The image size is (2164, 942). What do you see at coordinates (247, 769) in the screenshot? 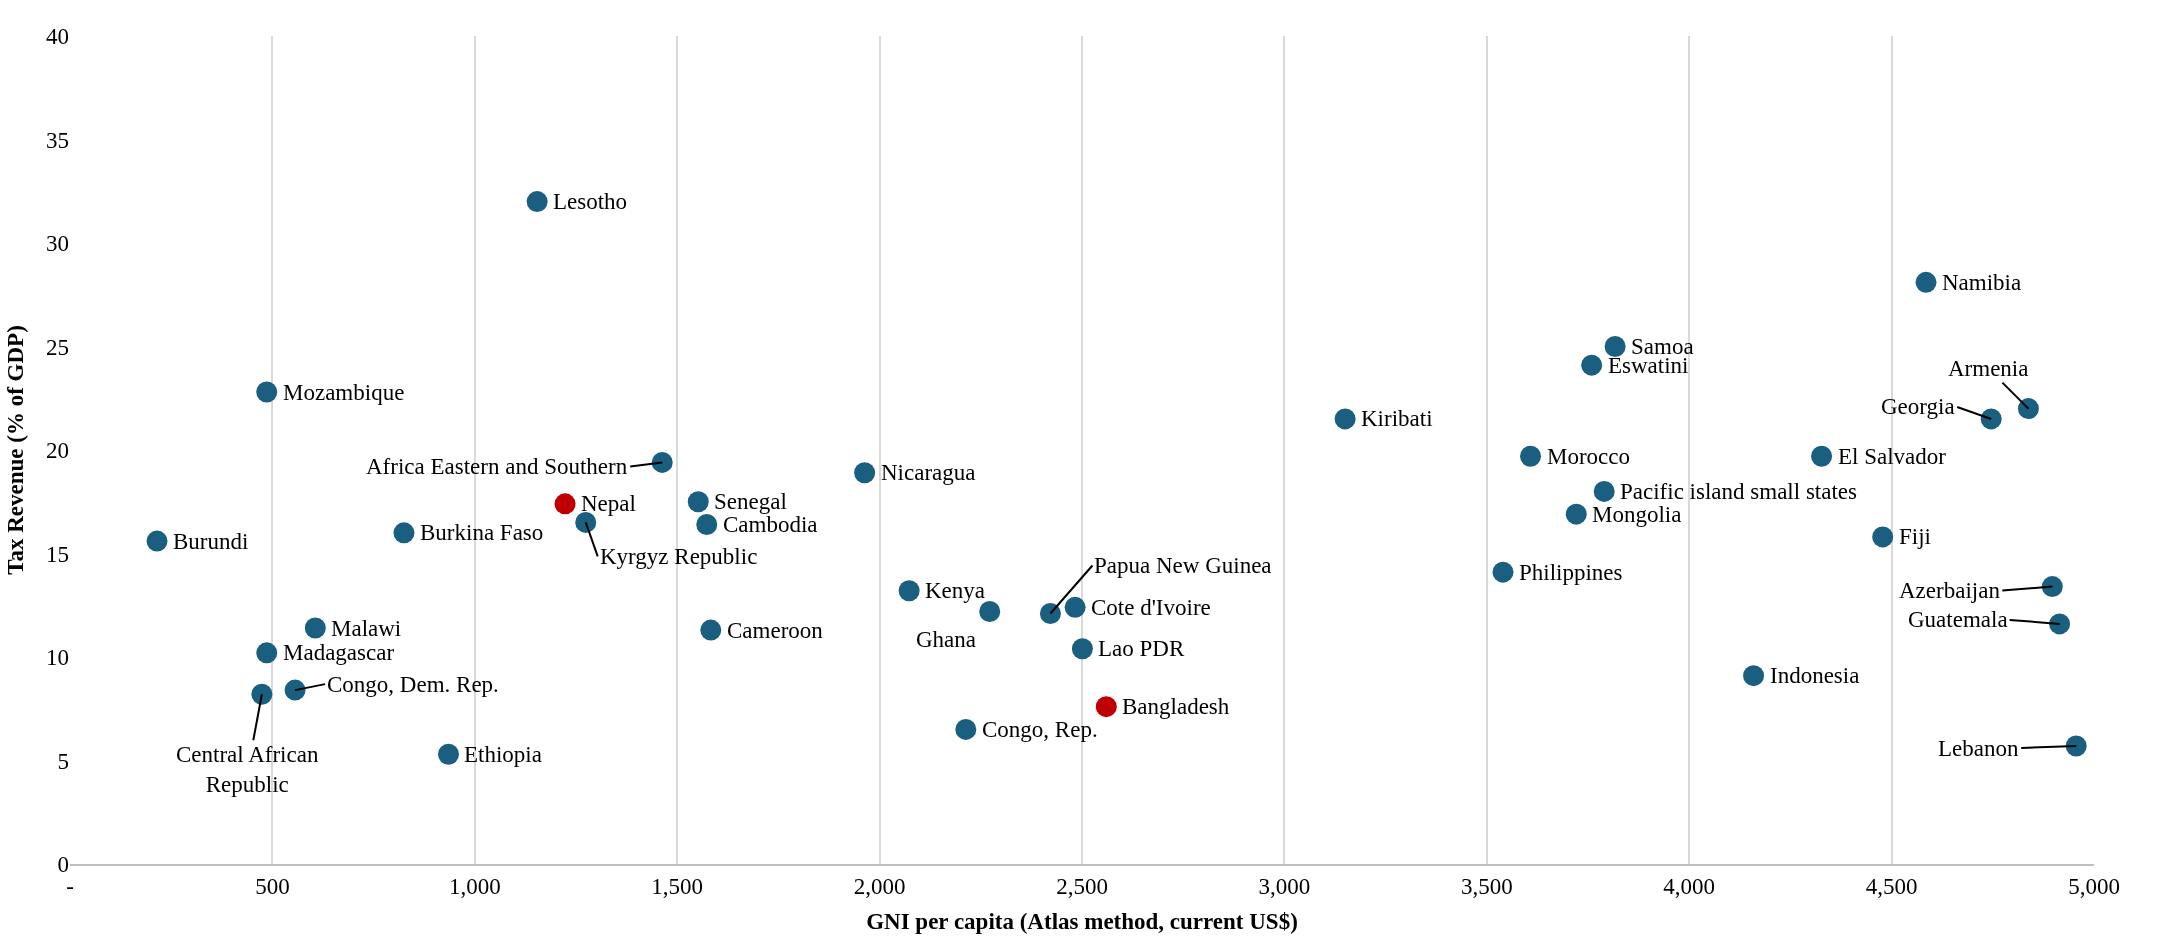
I see `annotation: Central African Republic` at bounding box center [247, 769].